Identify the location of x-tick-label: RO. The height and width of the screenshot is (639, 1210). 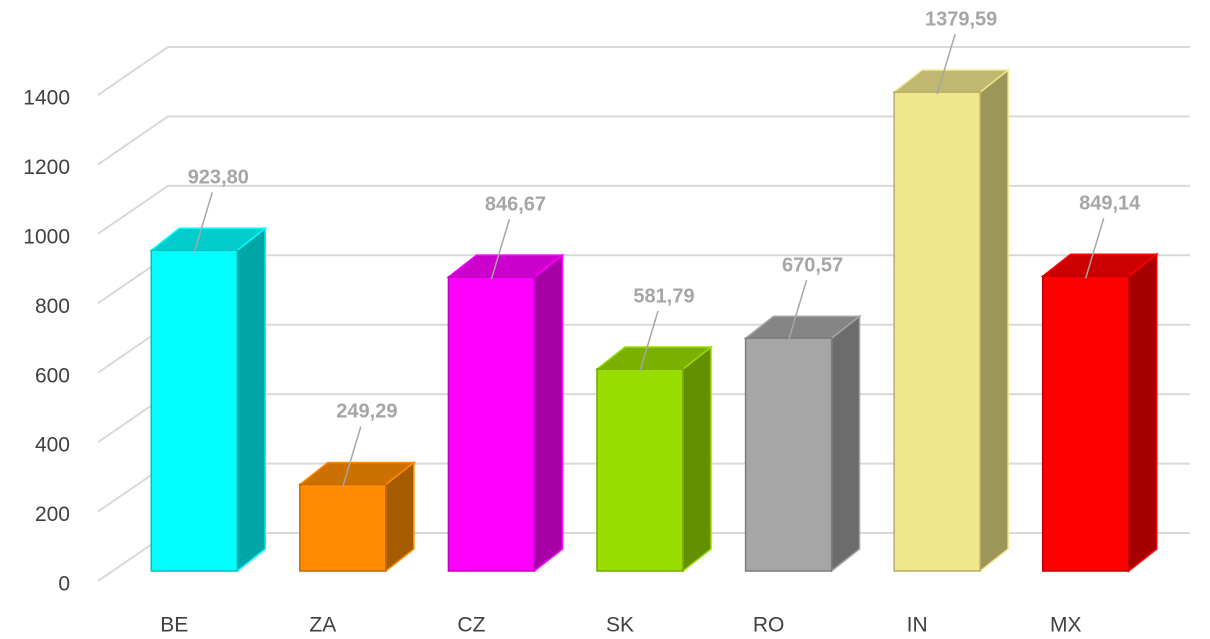
(769, 625).